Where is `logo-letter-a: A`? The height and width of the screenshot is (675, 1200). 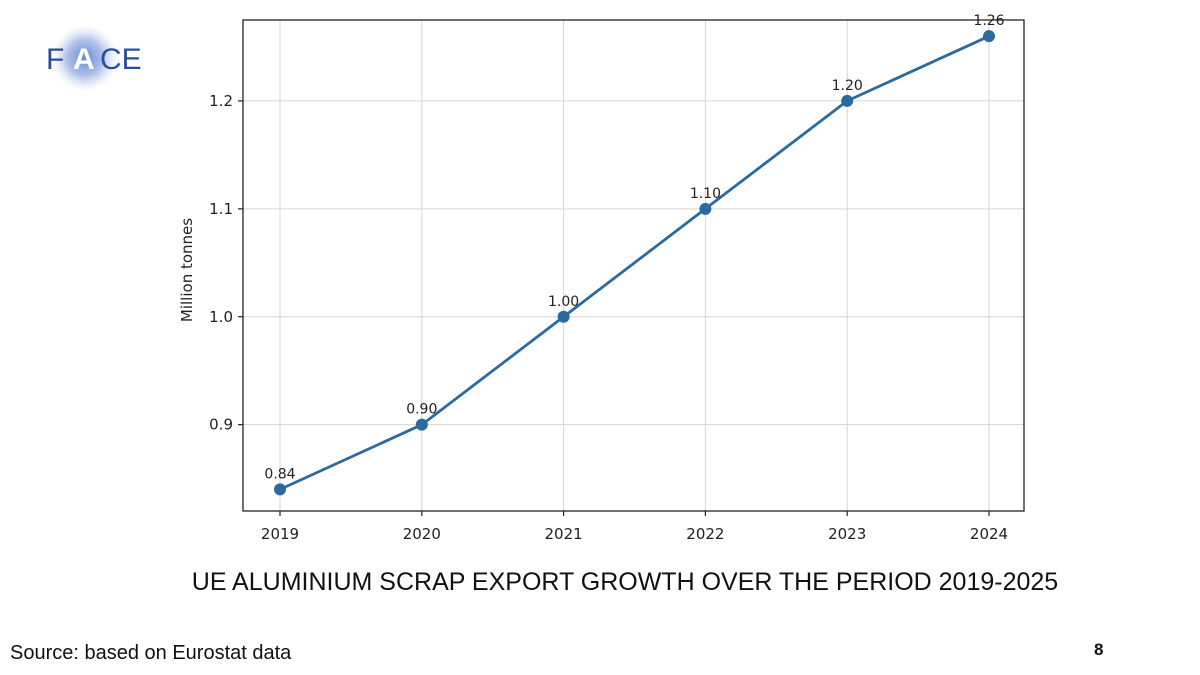
logo-letter-a: A is located at coordinates (84, 59).